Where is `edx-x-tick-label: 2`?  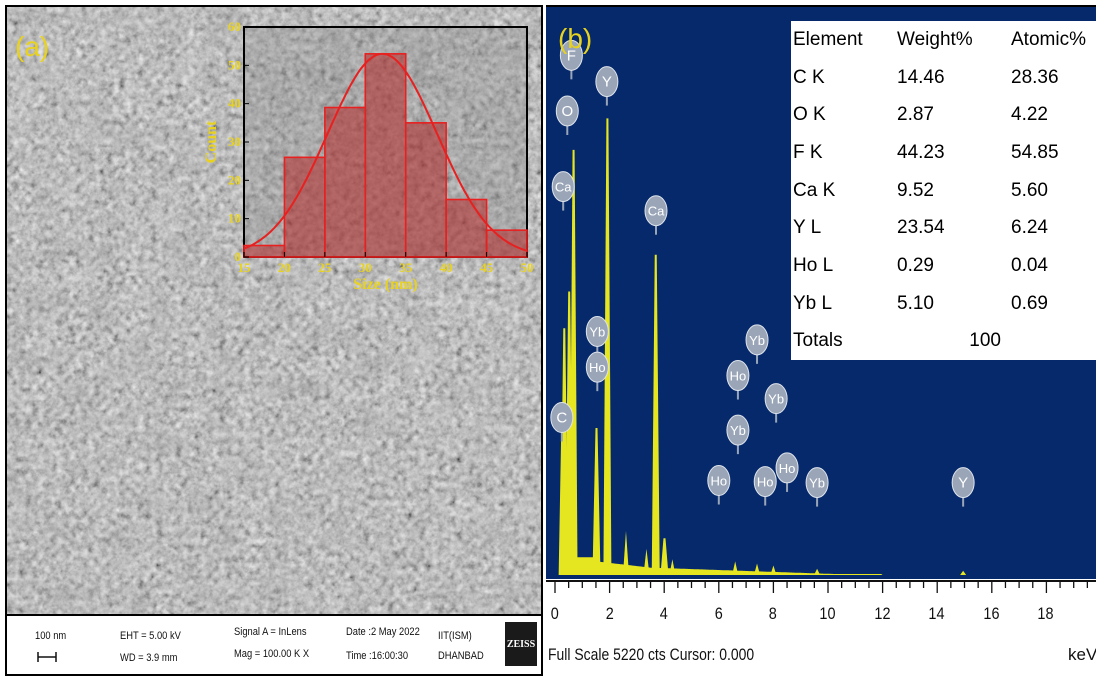 edx-x-tick-label: 2 is located at coordinates (609, 613).